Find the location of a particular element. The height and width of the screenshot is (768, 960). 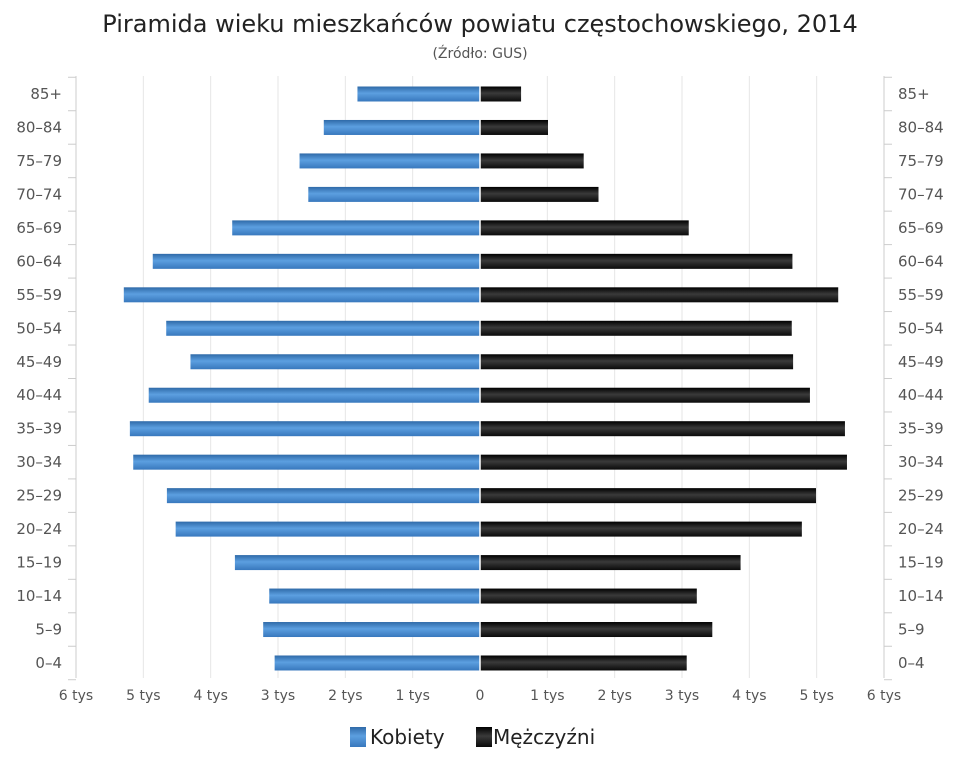

legend: Kobiety Mężczyźni is located at coordinates (472, 737).